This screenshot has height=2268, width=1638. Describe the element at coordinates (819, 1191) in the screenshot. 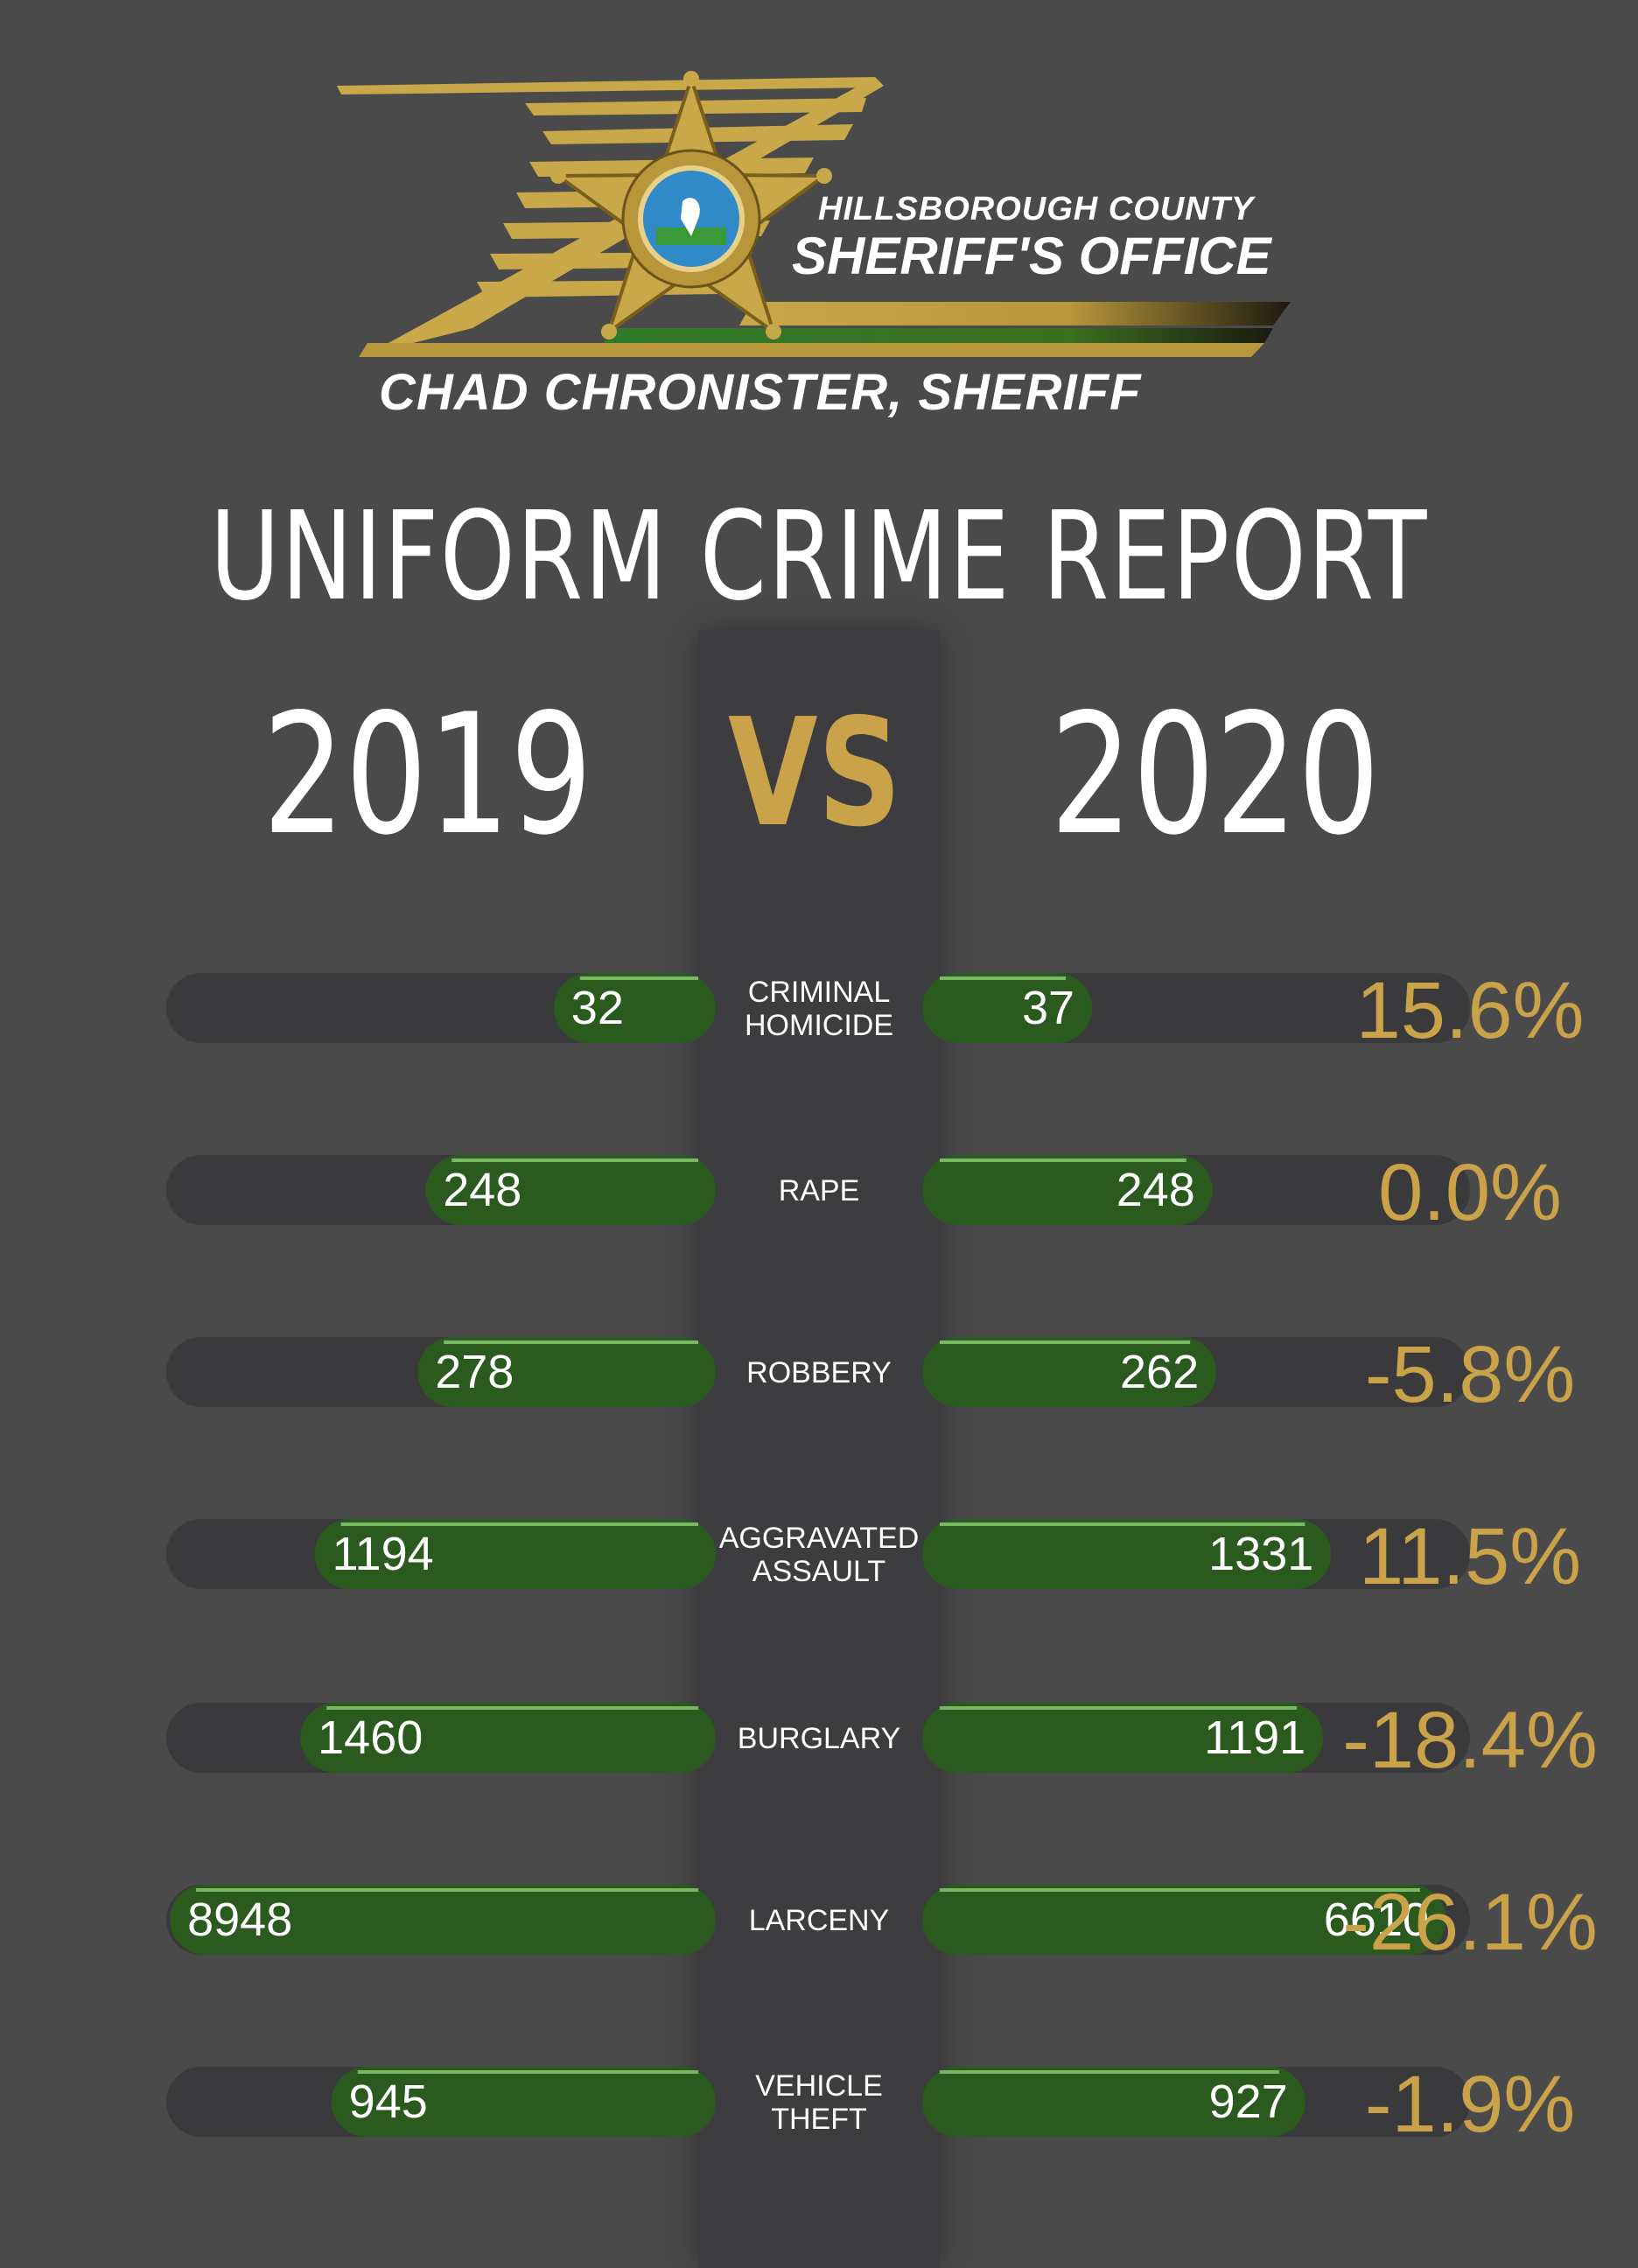

I see `category-label: RAPE` at that location.